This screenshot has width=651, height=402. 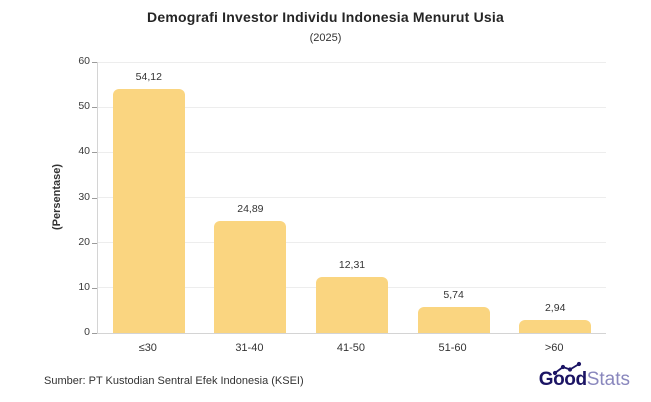 What do you see at coordinates (554, 348) in the screenshot?
I see `x-tick-label: >60` at bounding box center [554, 348].